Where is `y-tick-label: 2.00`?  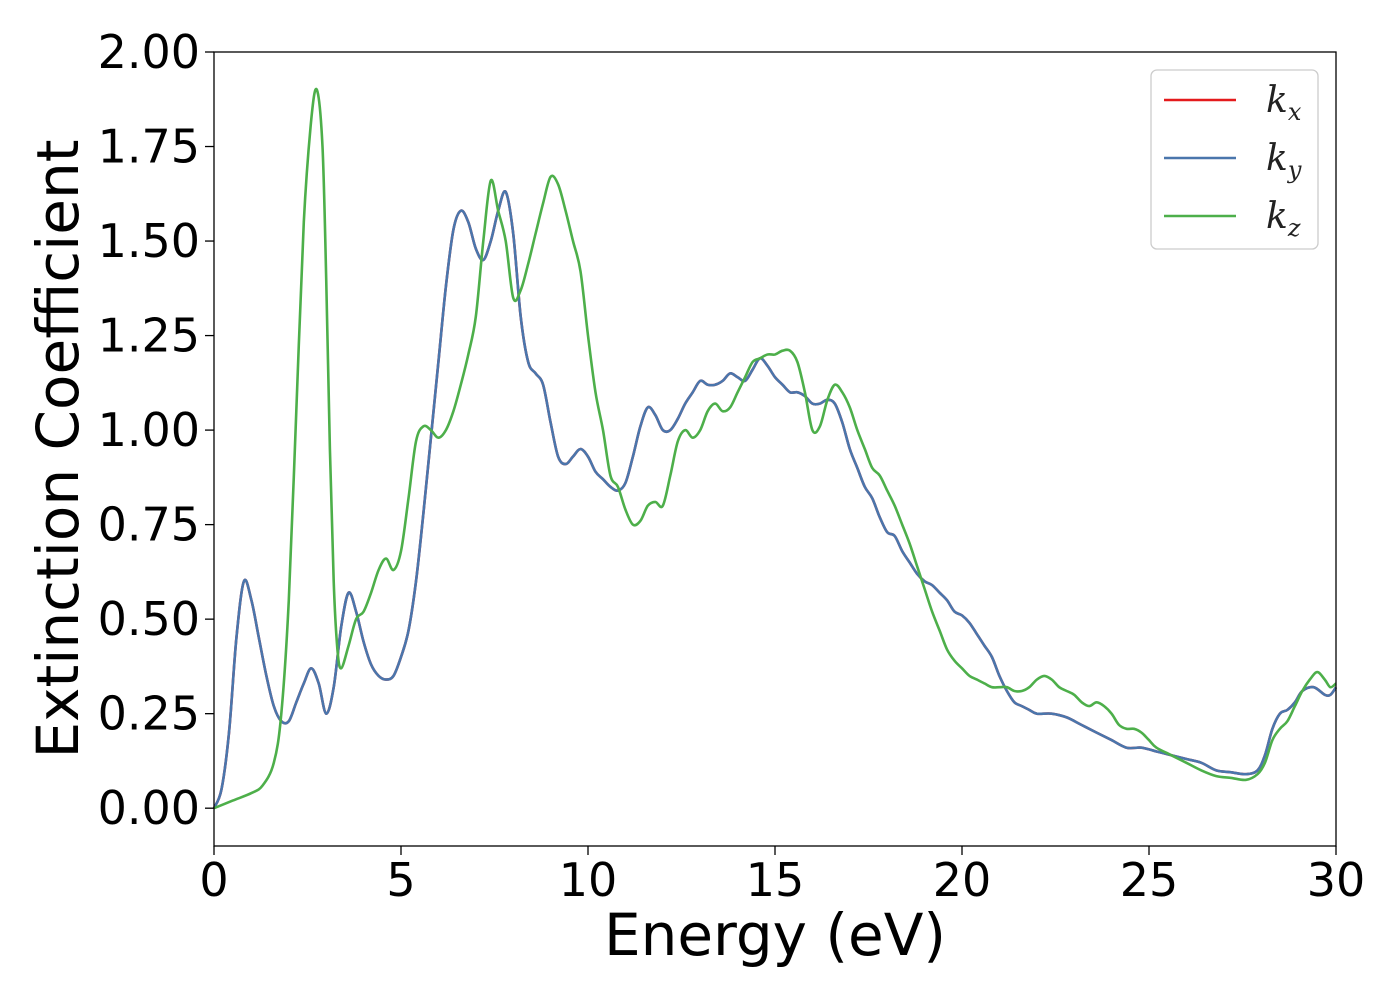 y-tick-label: 2.00 is located at coordinates (149, 52).